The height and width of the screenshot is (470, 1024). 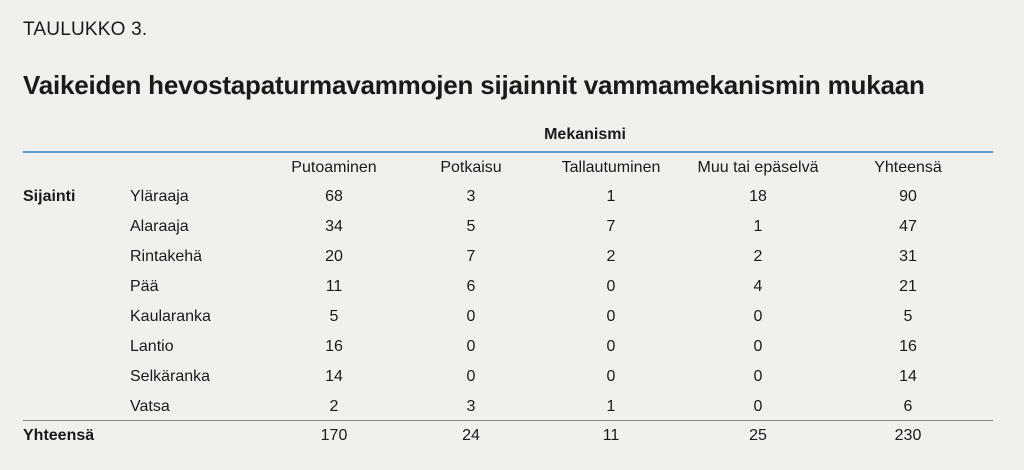 I want to click on column-header: Muu tai epäselvä, so click(x=758, y=167).